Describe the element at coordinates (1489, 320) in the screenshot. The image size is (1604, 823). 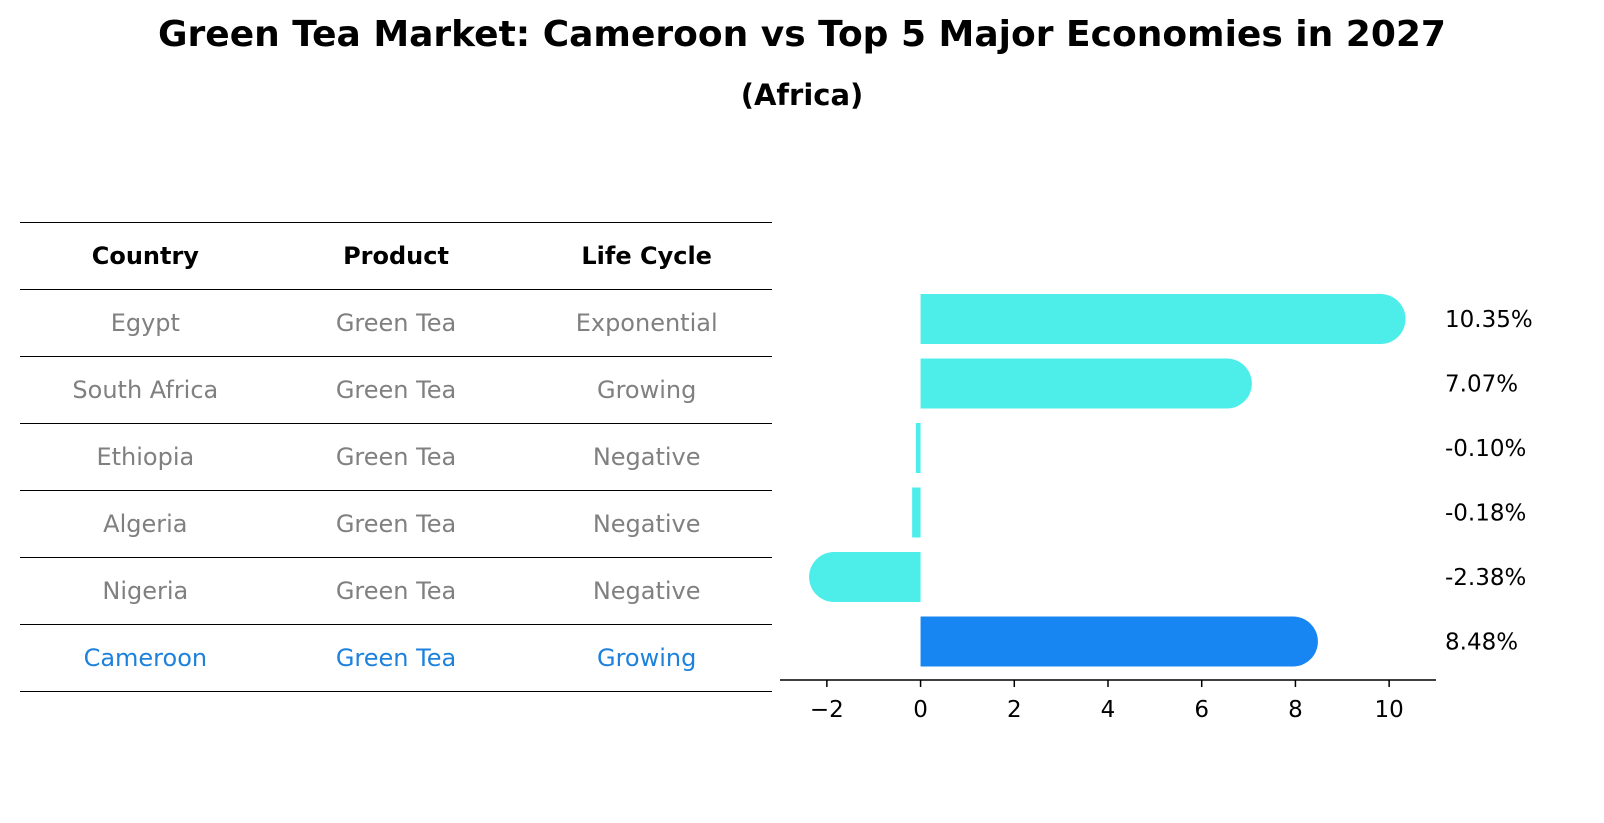
I see `bar-value-label: 10.35%` at that location.